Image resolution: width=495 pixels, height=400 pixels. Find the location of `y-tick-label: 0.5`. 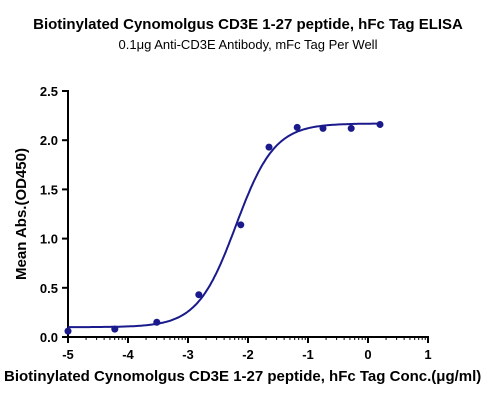

y-tick-label: 0.5 is located at coordinates (49, 288).